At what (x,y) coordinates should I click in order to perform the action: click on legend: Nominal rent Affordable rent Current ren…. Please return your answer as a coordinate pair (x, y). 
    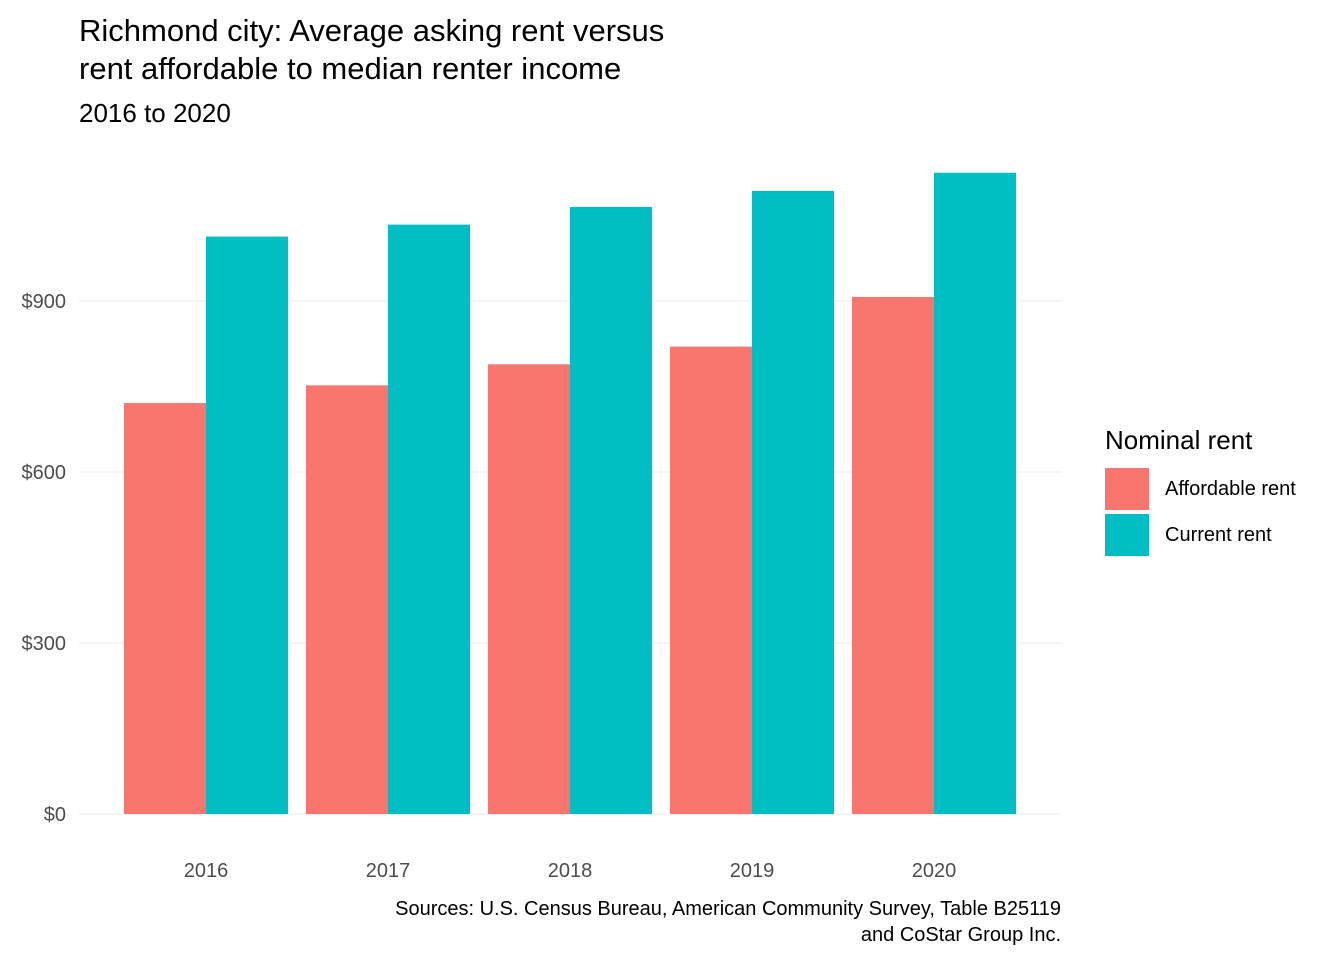
    Looking at the image, I should click on (1200, 491).